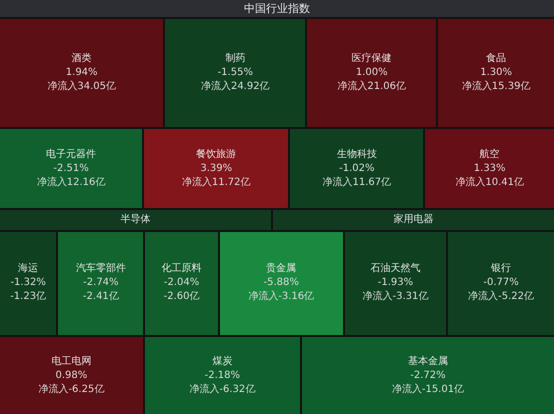  Describe the element at coordinates (71, 361) in the screenshot. I see `category-label: 电工电网` at that location.